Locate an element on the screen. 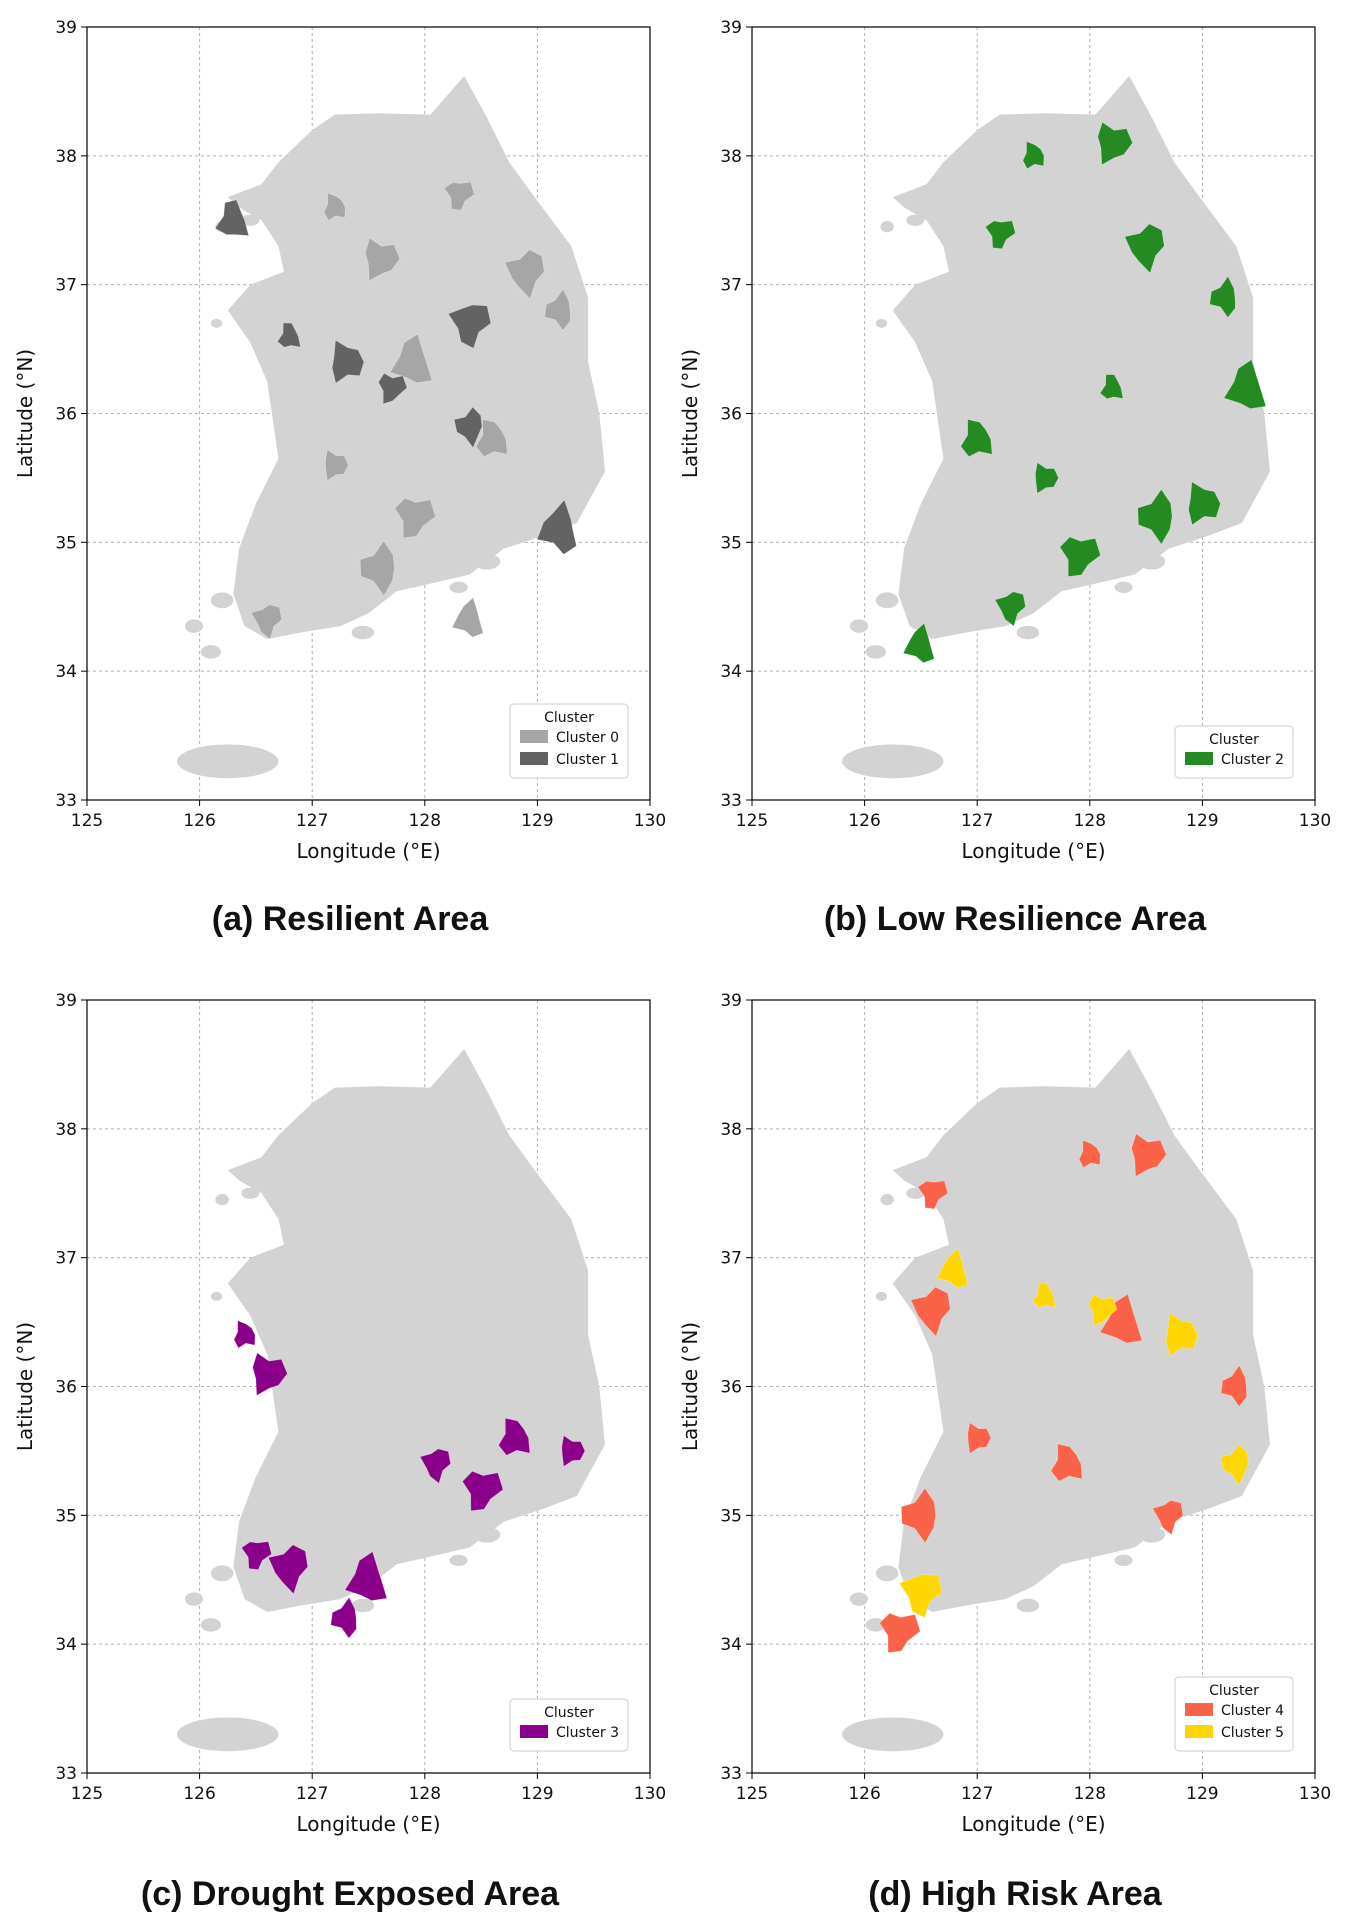 The width and height of the screenshot is (1351, 1914). legend: Cluster Cluster 0 Cluster 1 is located at coordinates (569, 741).